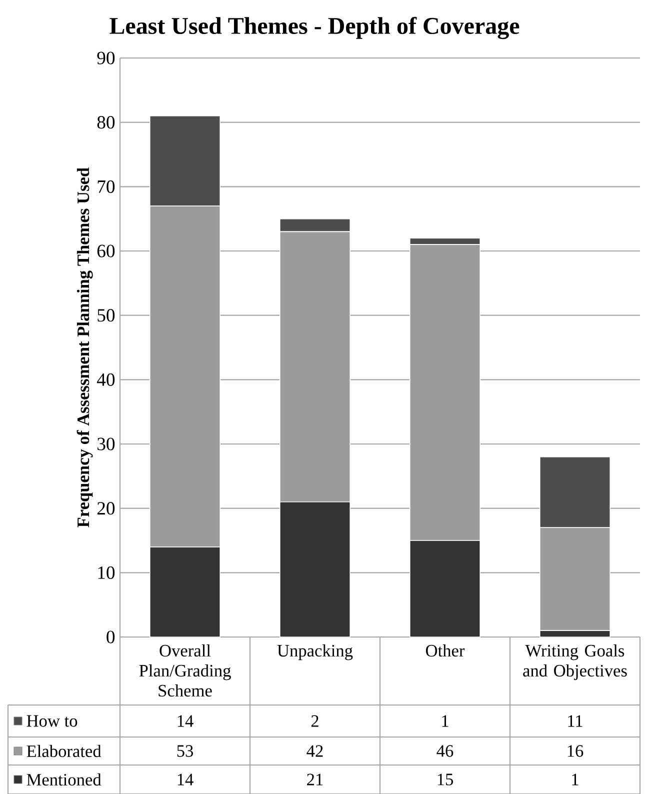 Image resolution: width=649 pixels, height=794 pixels. What do you see at coordinates (576, 751) in the screenshot?
I see `data-label: 16` at bounding box center [576, 751].